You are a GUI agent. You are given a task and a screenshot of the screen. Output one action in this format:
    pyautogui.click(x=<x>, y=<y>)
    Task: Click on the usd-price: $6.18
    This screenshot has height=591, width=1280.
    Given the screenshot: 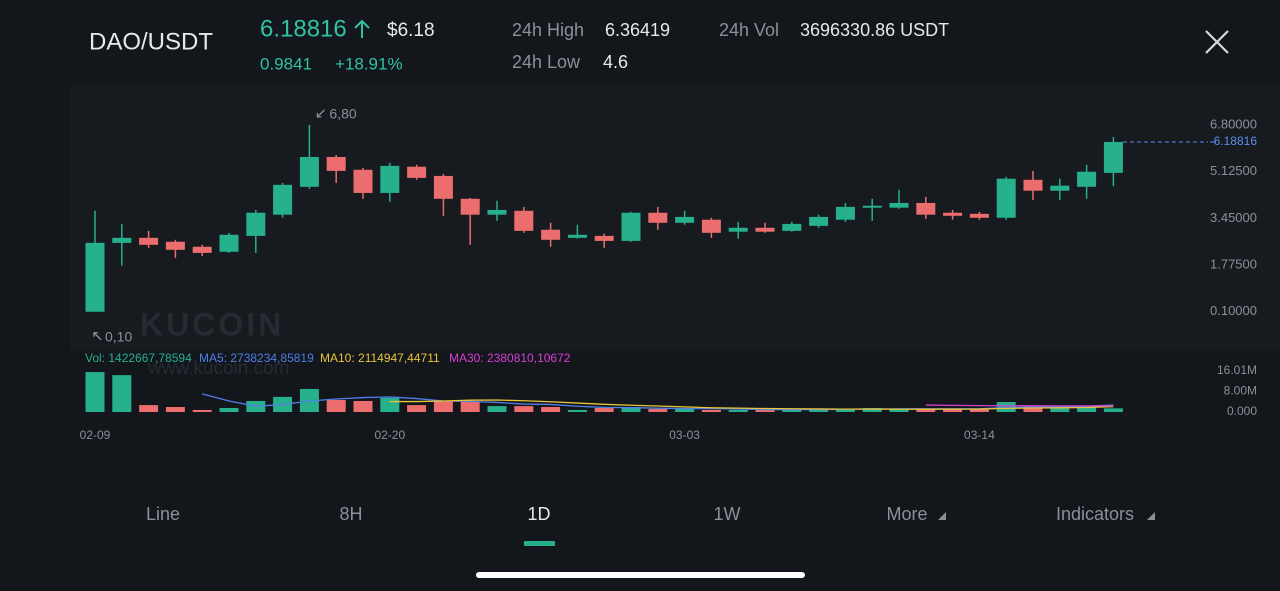 What is the action you would take?
    pyautogui.click(x=411, y=30)
    